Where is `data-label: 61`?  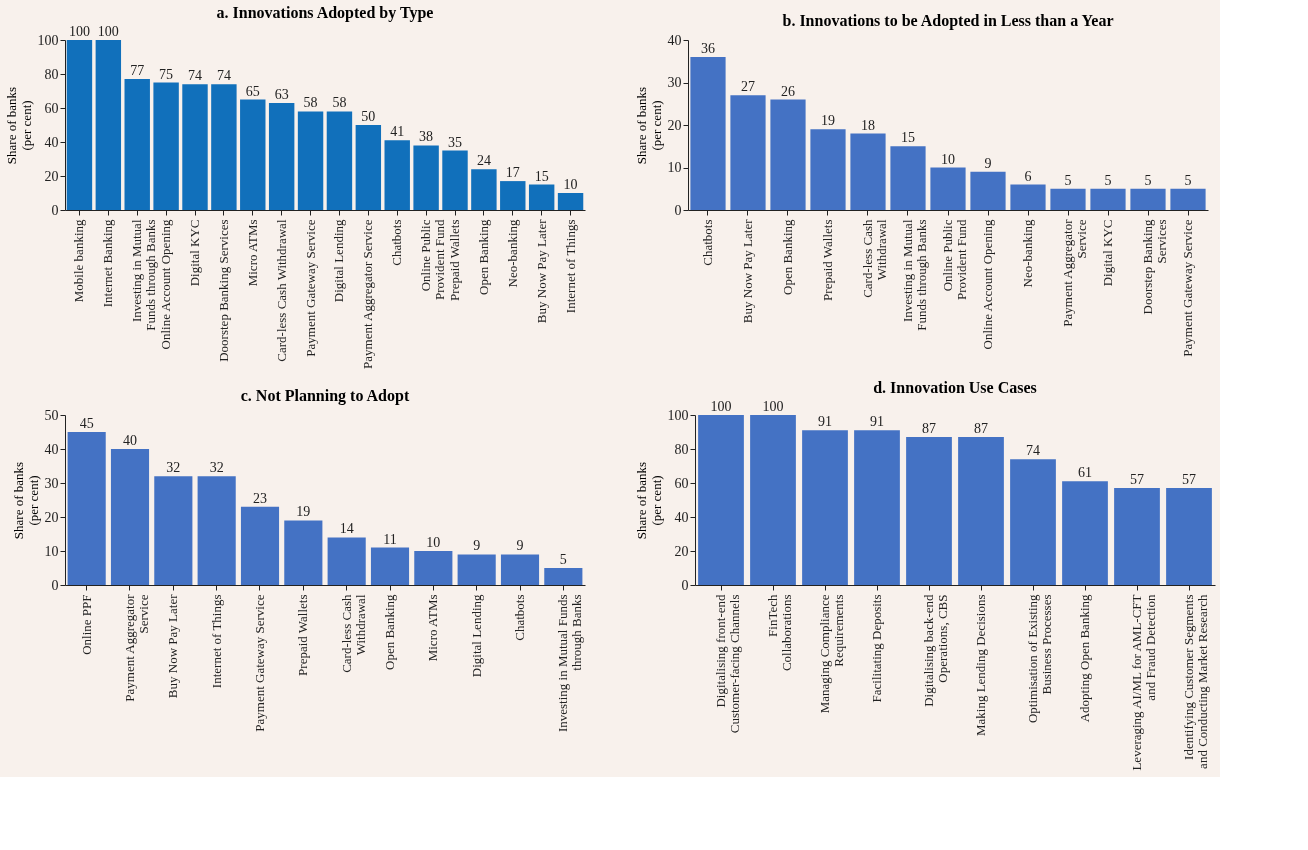 data-label: 61 is located at coordinates (1085, 473).